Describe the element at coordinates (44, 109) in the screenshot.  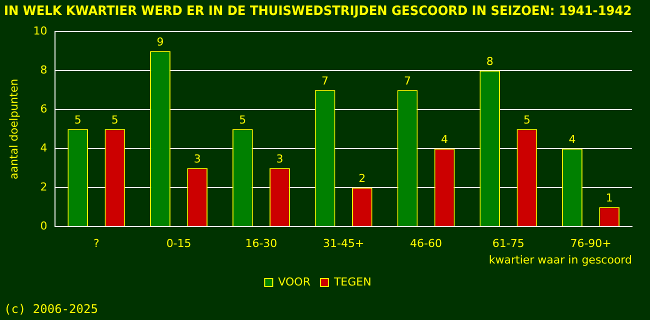
I see `y-tick-label: 6` at that location.